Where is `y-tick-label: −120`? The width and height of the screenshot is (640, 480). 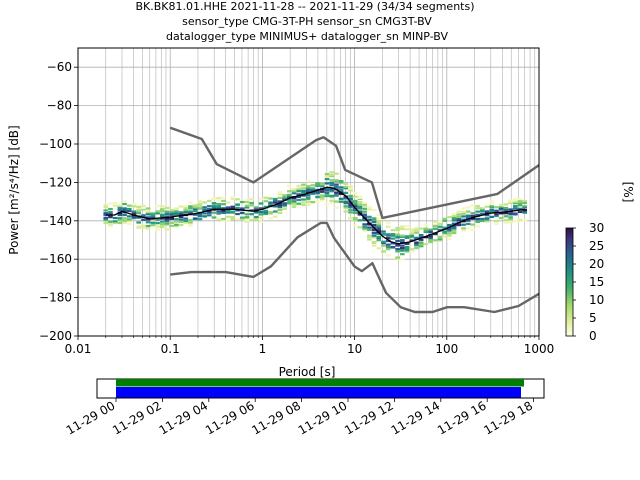
y-tick-label: −120 is located at coordinates (55, 182).